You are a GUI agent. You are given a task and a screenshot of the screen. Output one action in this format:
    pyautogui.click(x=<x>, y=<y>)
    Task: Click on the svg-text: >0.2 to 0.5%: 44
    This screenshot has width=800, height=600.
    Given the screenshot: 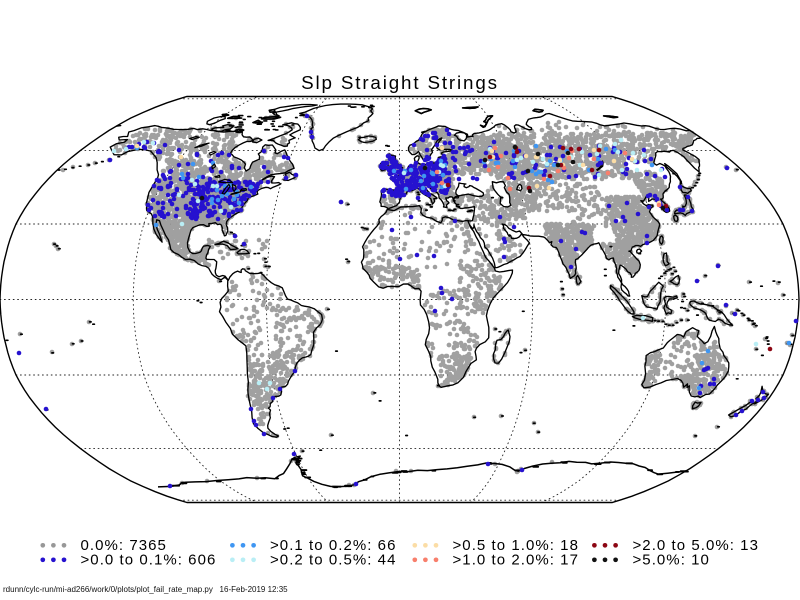 What is the action you would take?
    pyautogui.click(x=333, y=560)
    